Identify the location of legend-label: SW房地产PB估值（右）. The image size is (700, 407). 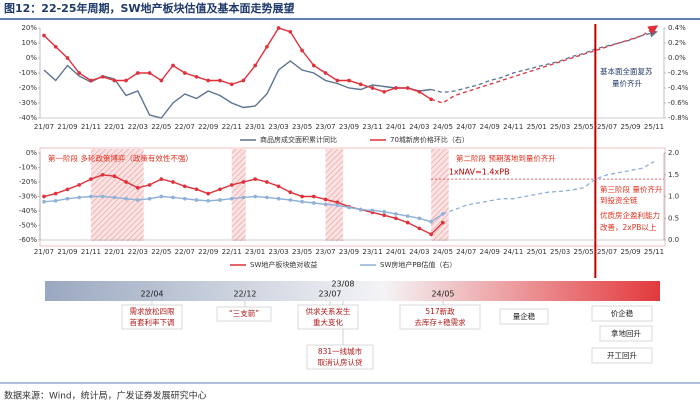
(418, 264).